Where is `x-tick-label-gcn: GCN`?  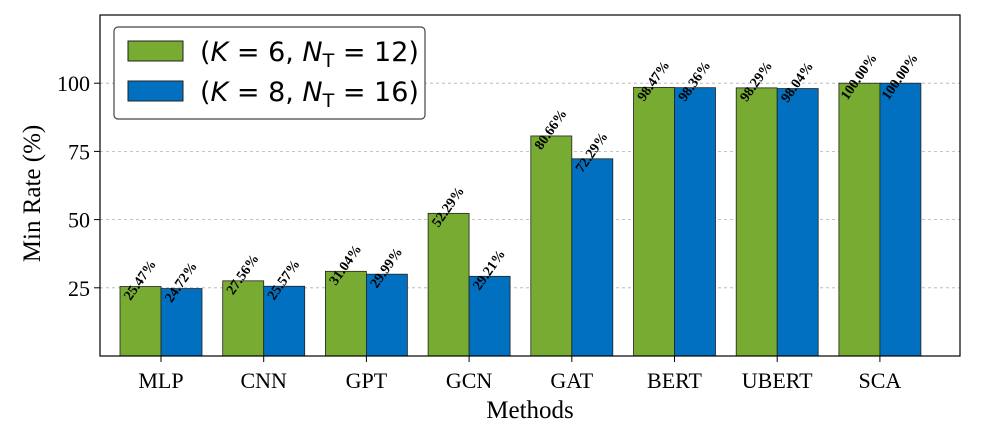
x-tick-label-gcn: GCN is located at coordinates (469, 380).